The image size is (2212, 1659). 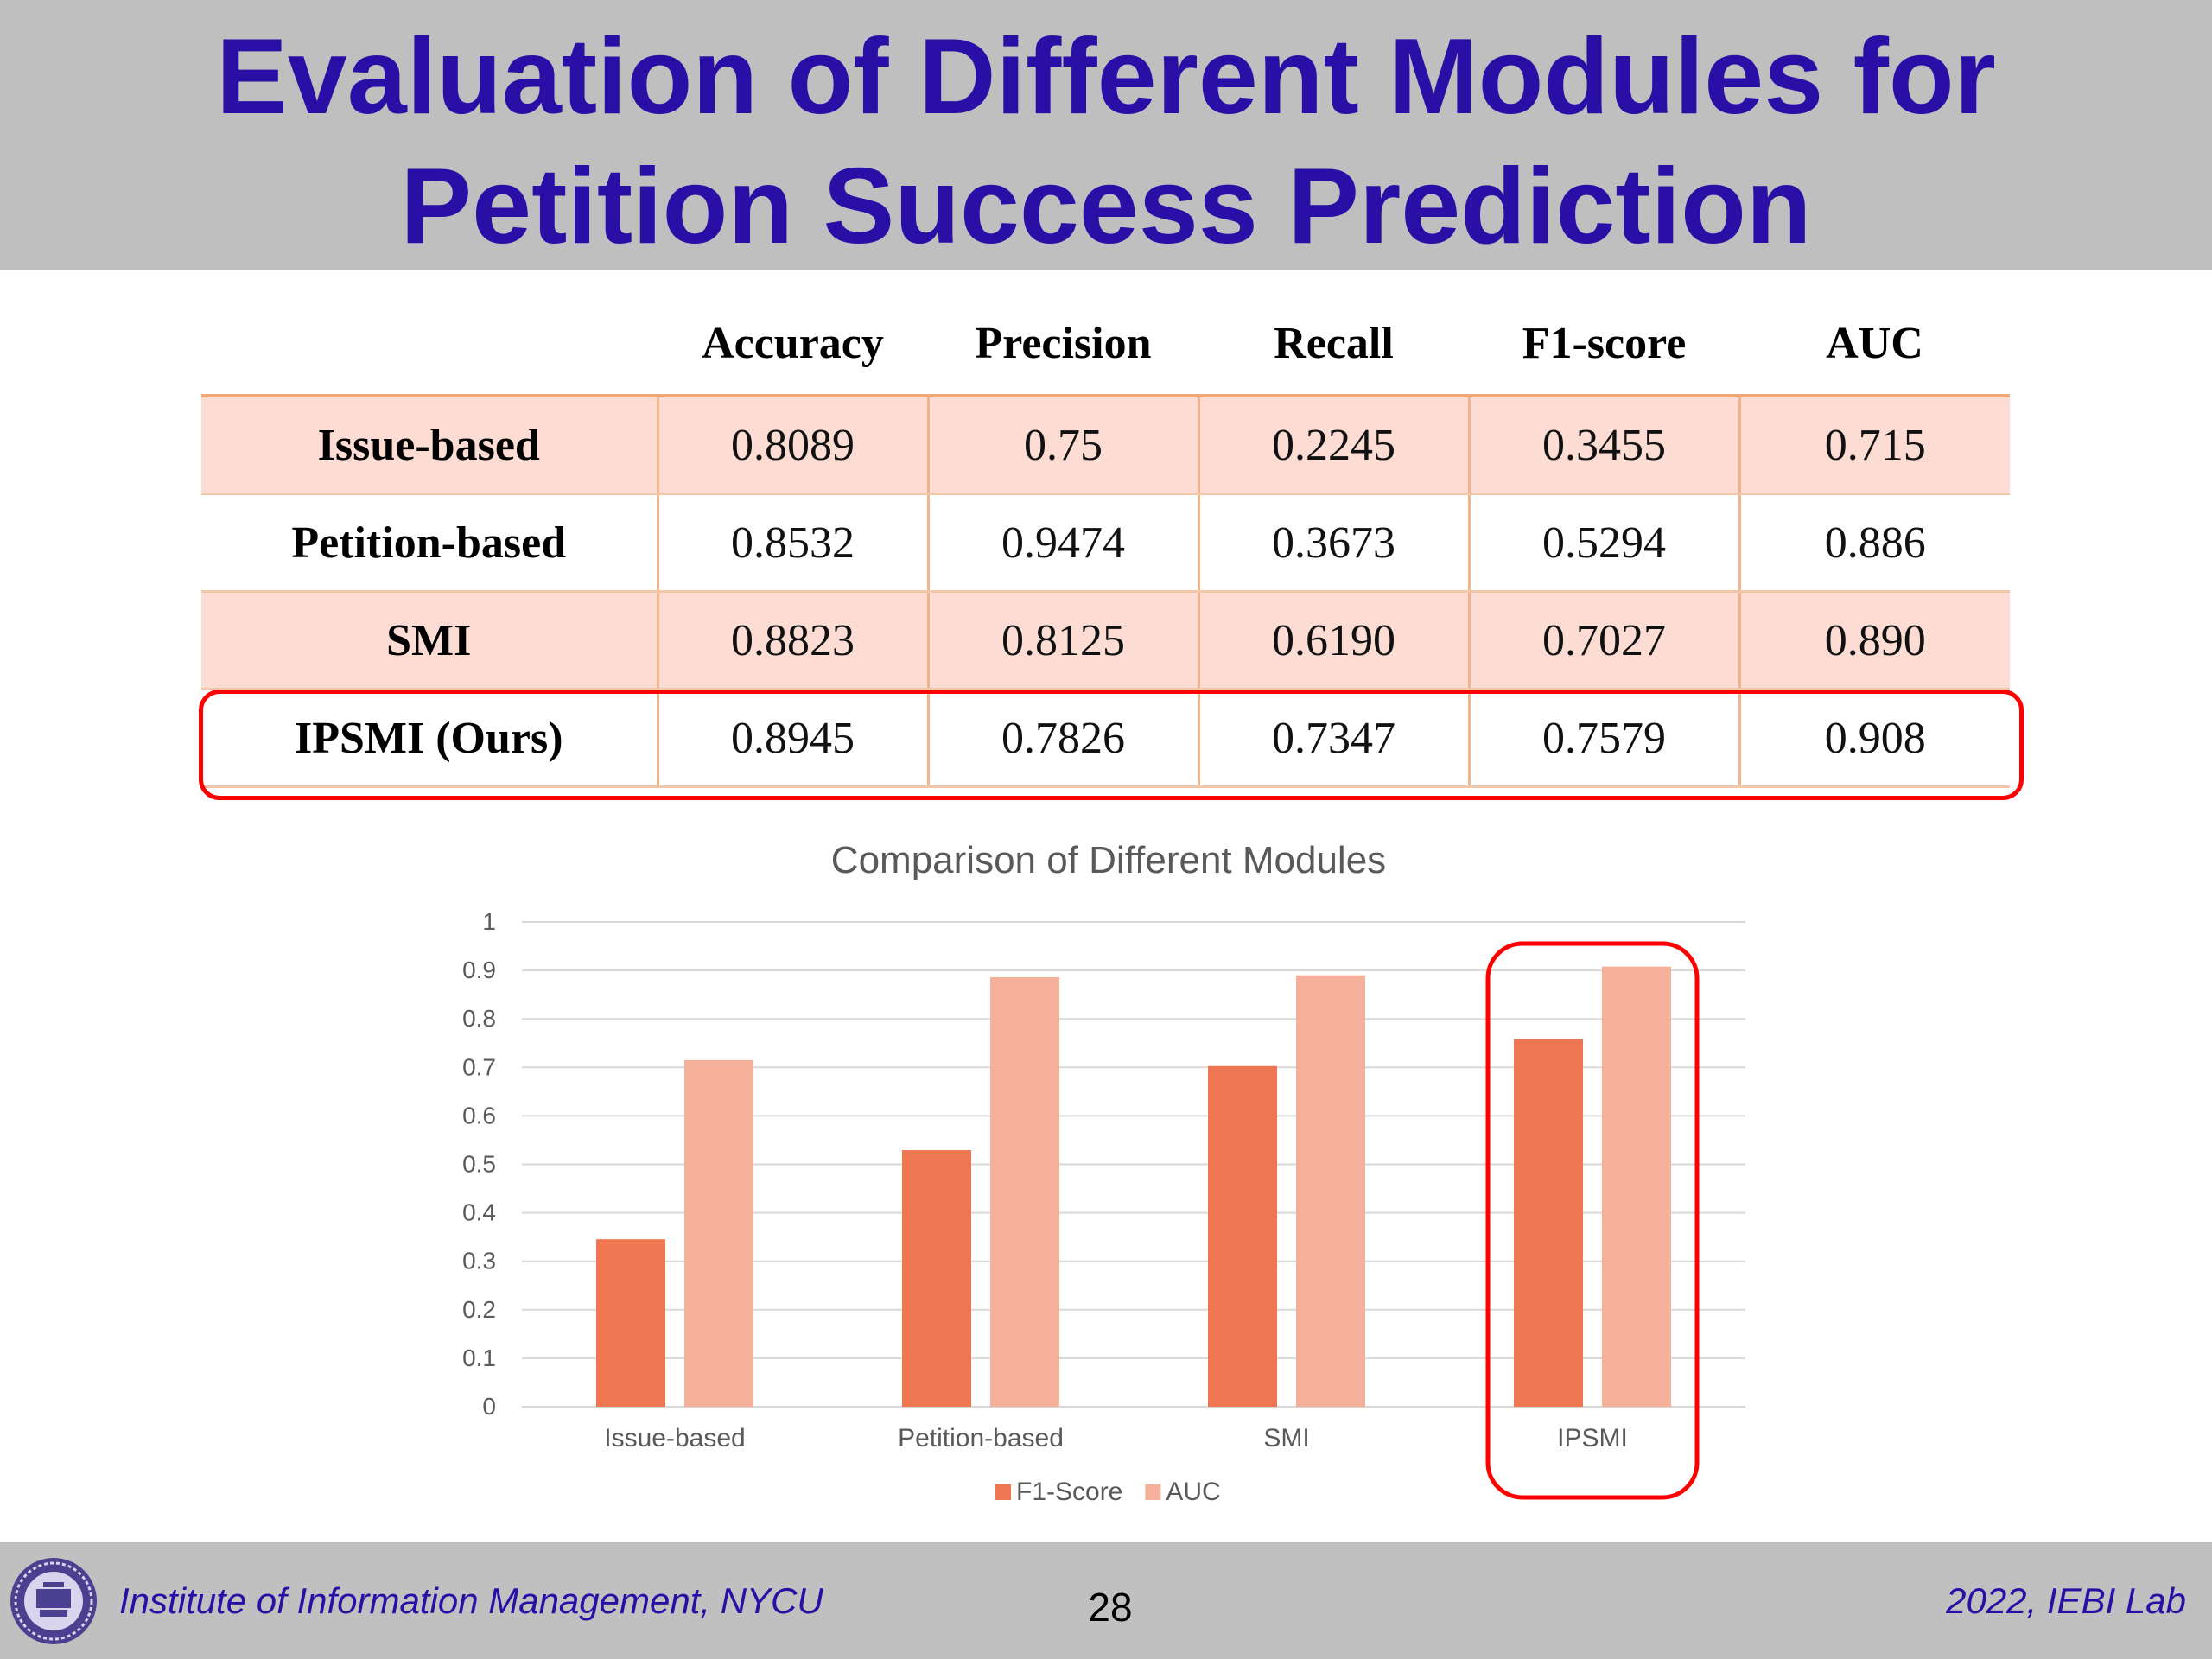 I want to click on x-tick-label: Petition-based, so click(x=981, y=1438).